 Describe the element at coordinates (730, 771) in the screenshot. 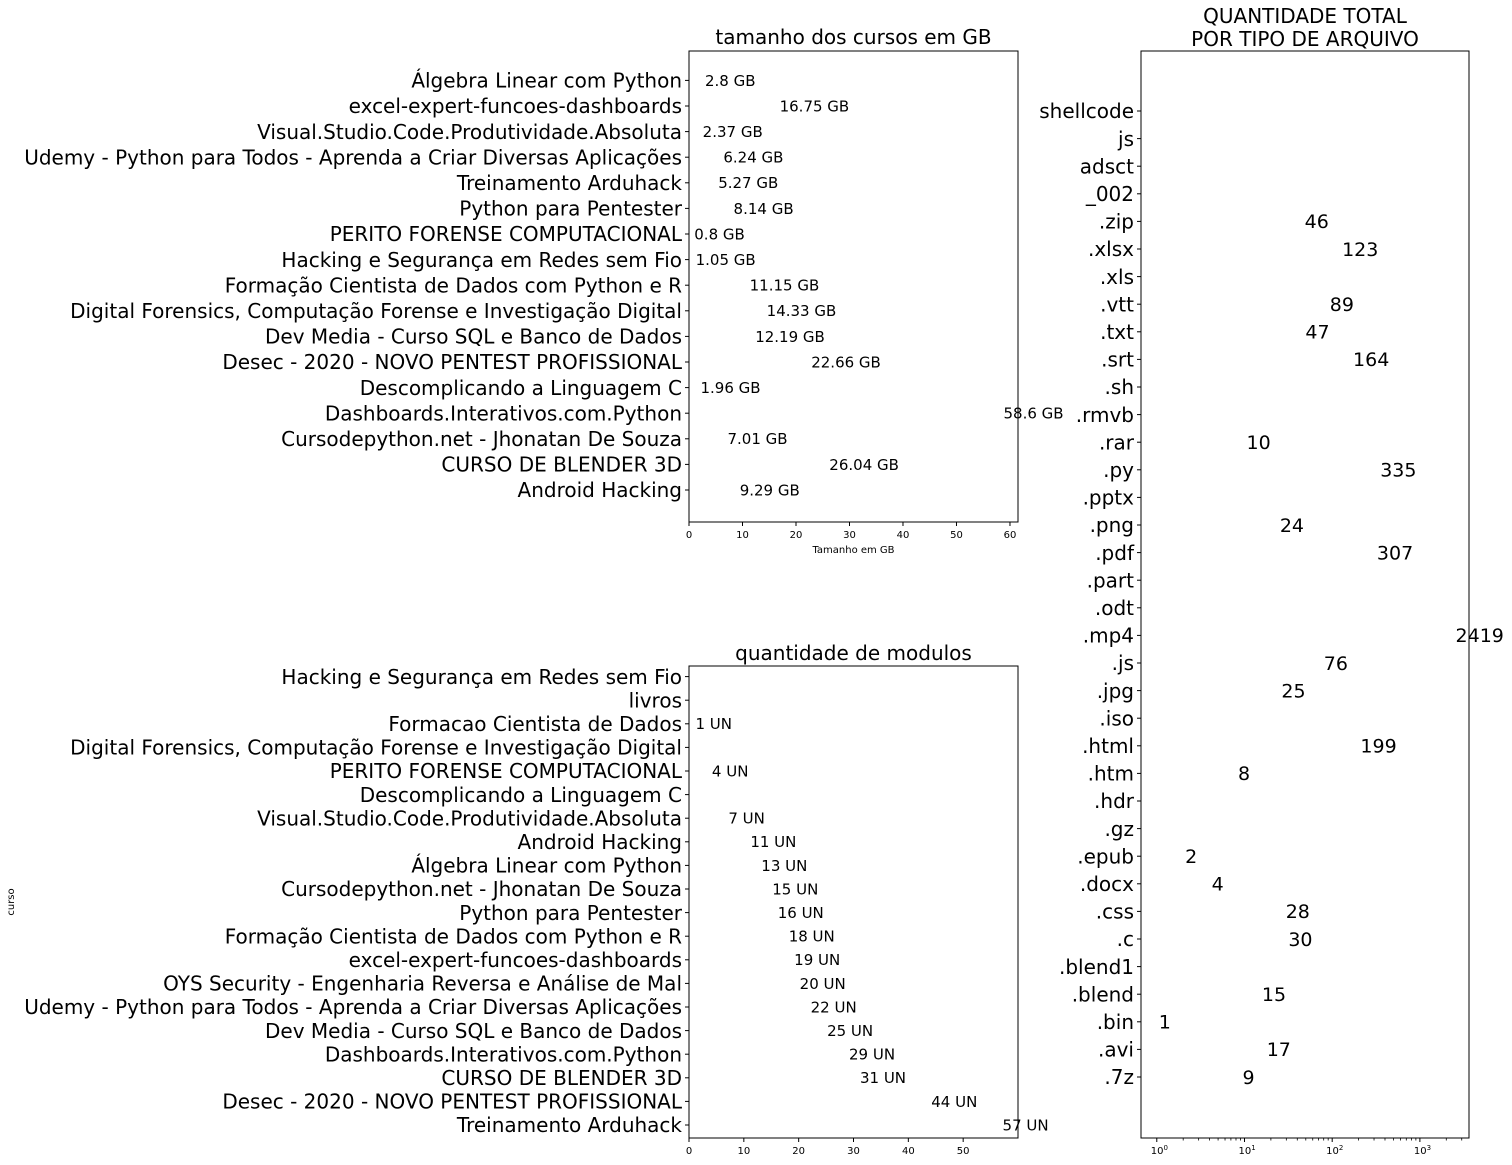

I see `data-label: 4 UN` at that location.